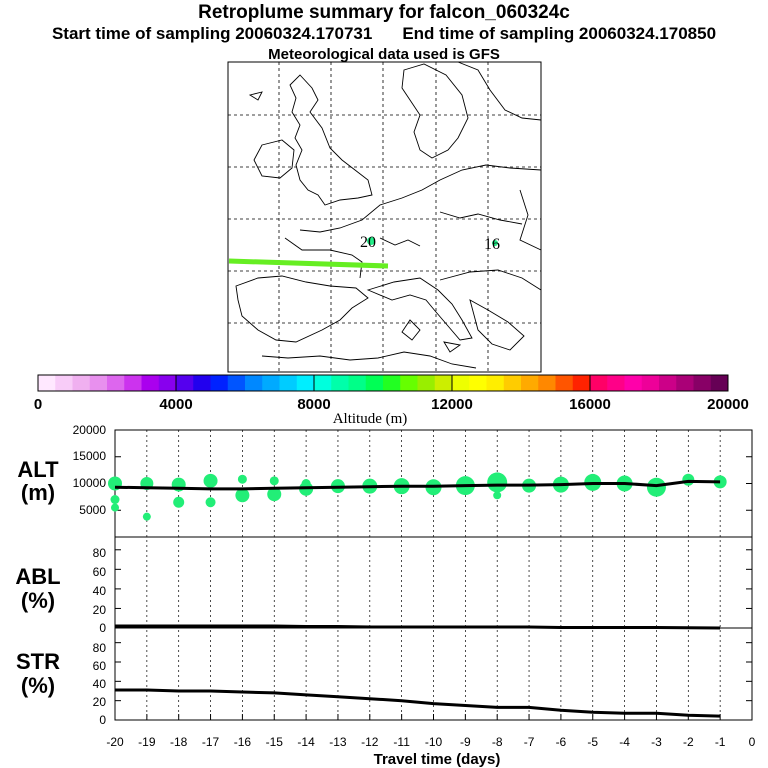 This screenshot has width=768, height=768. I want to click on start-time-label: Start time of sampling 20060324.170731, so click(212, 33).